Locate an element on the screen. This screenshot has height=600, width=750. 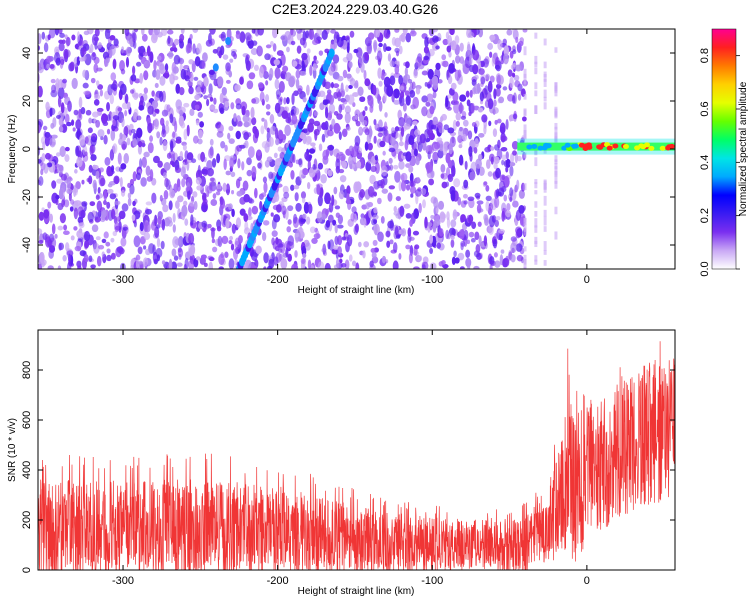
y-tick-label: 20 is located at coordinates (27, 101).